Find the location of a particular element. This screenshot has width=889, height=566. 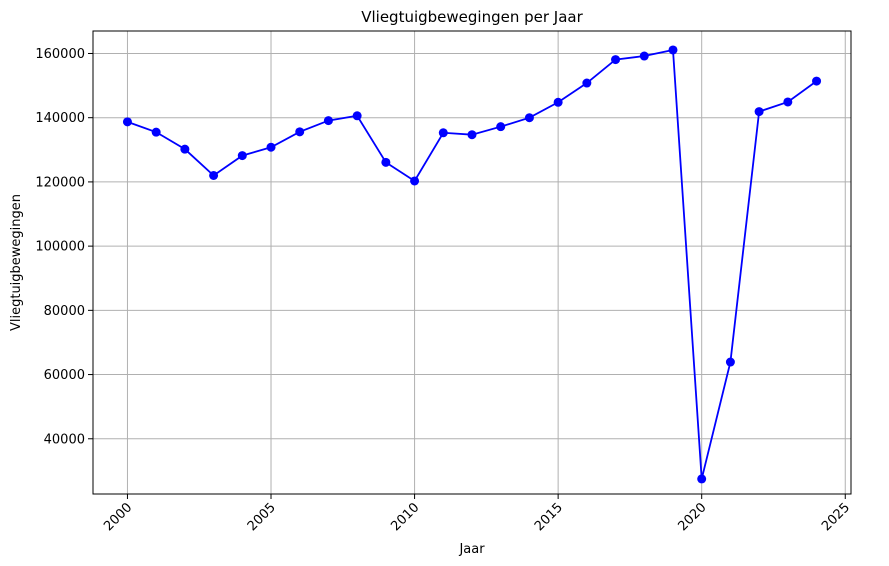

data-point-2013 is located at coordinates (501, 127).